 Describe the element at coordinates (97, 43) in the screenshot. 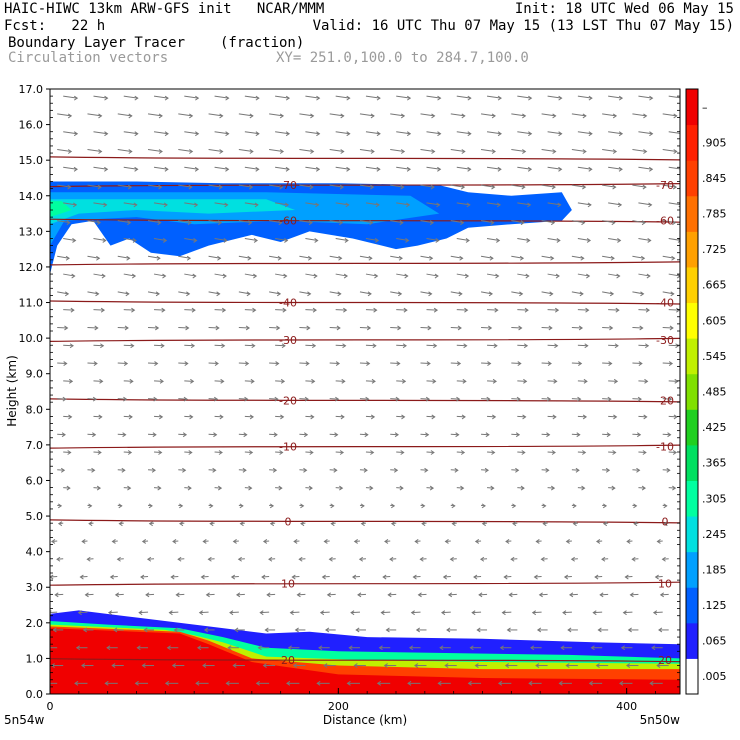

I see `field-name: Boundary Layer Tracer` at that location.